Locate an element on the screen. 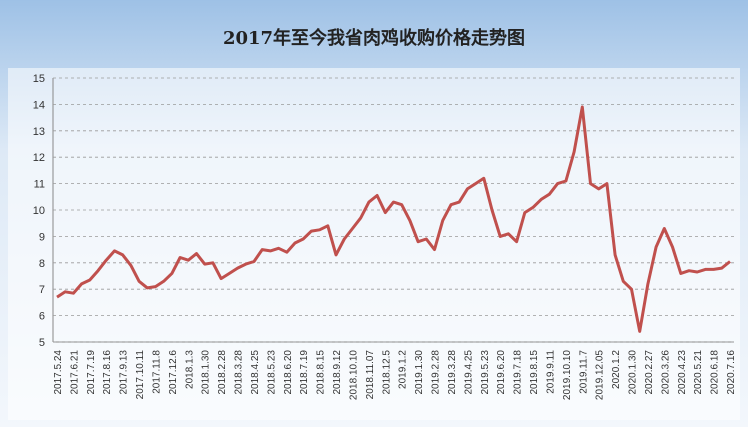 The width and height of the screenshot is (748, 427). x-tick-label: 2019.5.23 is located at coordinates (485, 372).